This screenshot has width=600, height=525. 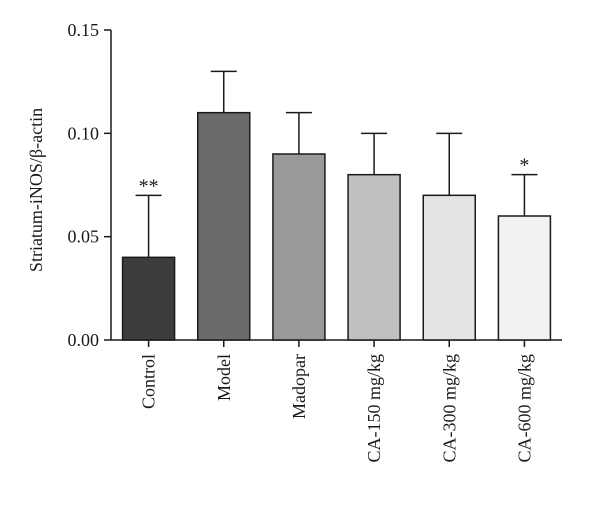 I want to click on x-tick-label: Control, so click(x=149, y=381).